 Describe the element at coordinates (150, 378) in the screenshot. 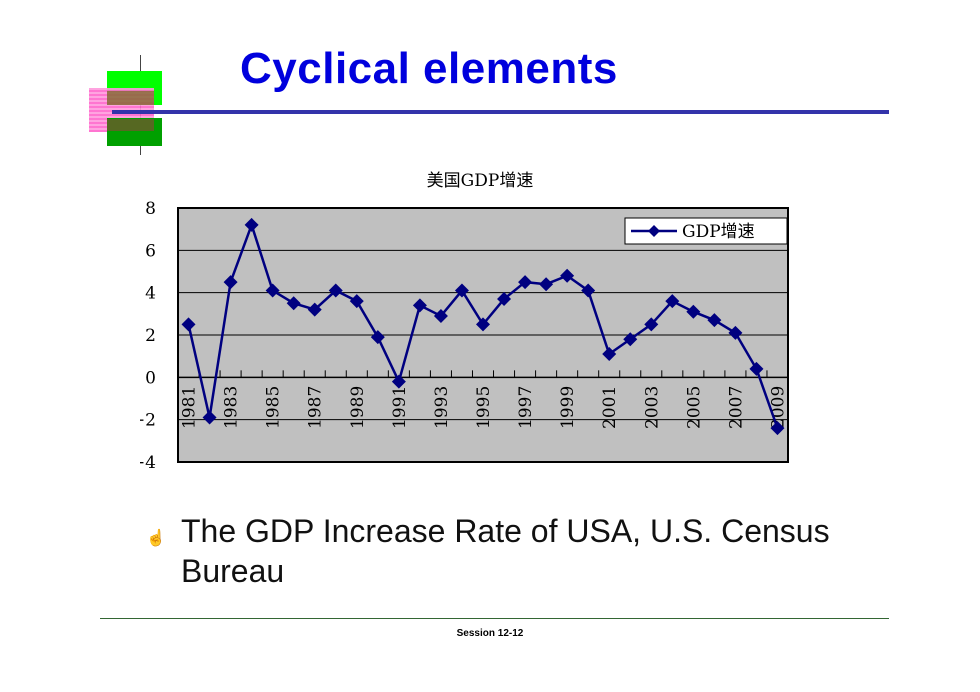

I see `y-tick-label: 0` at that location.